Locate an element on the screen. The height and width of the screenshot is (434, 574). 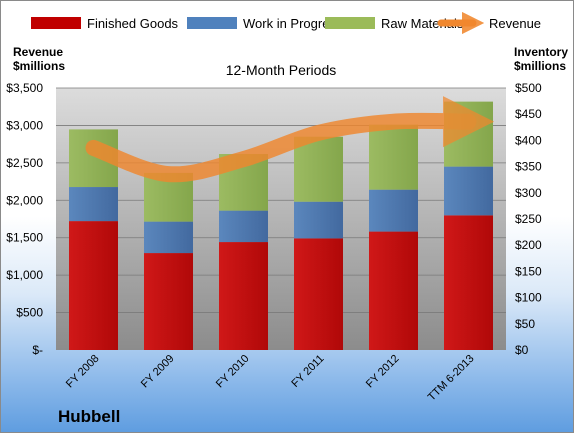
x-tick-label: FY 2009 is located at coordinates (158, 372).